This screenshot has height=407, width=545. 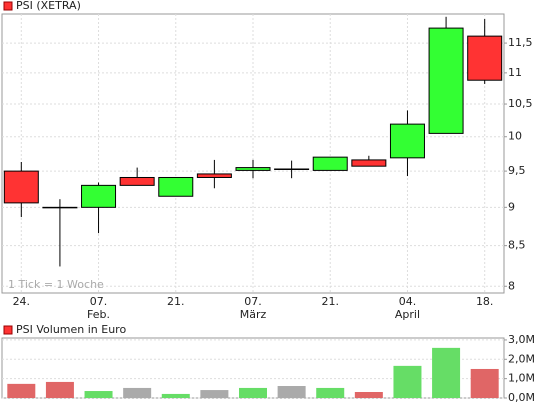 I want to click on y-tick-label: 1,0M, so click(x=521, y=378).